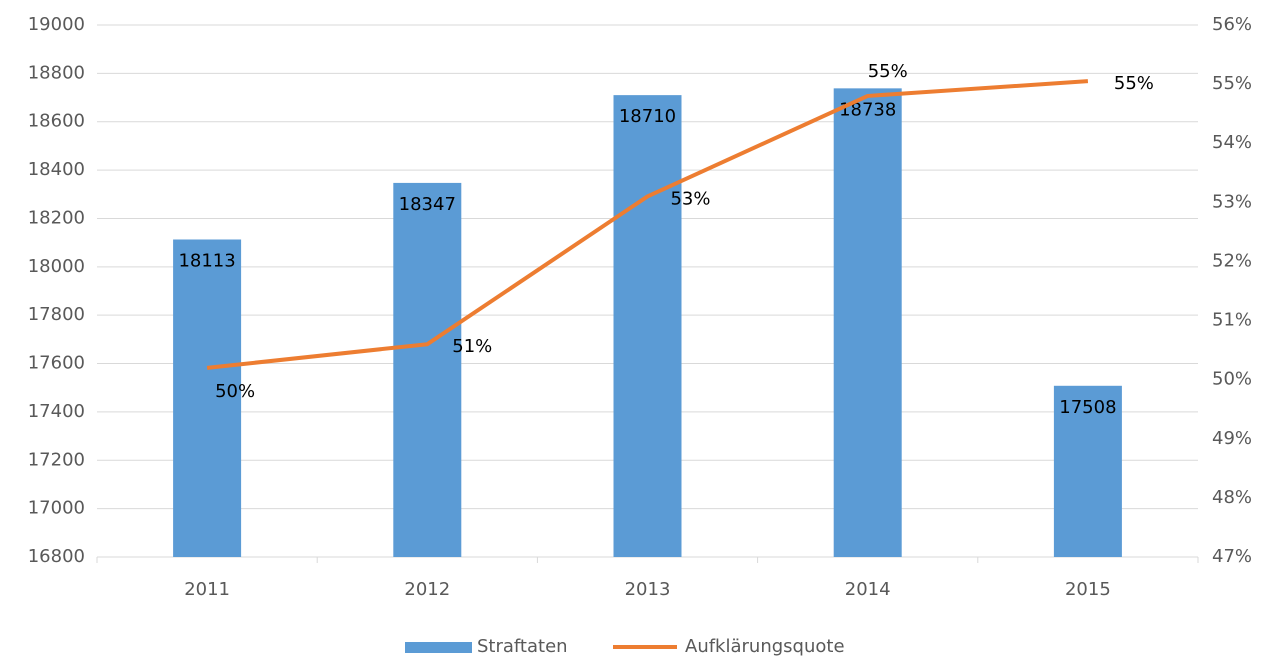  What do you see at coordinates (1232, 201) in the screenshot?
I see `y2-tick-label: 53%` at bounding box center [1232, 201].